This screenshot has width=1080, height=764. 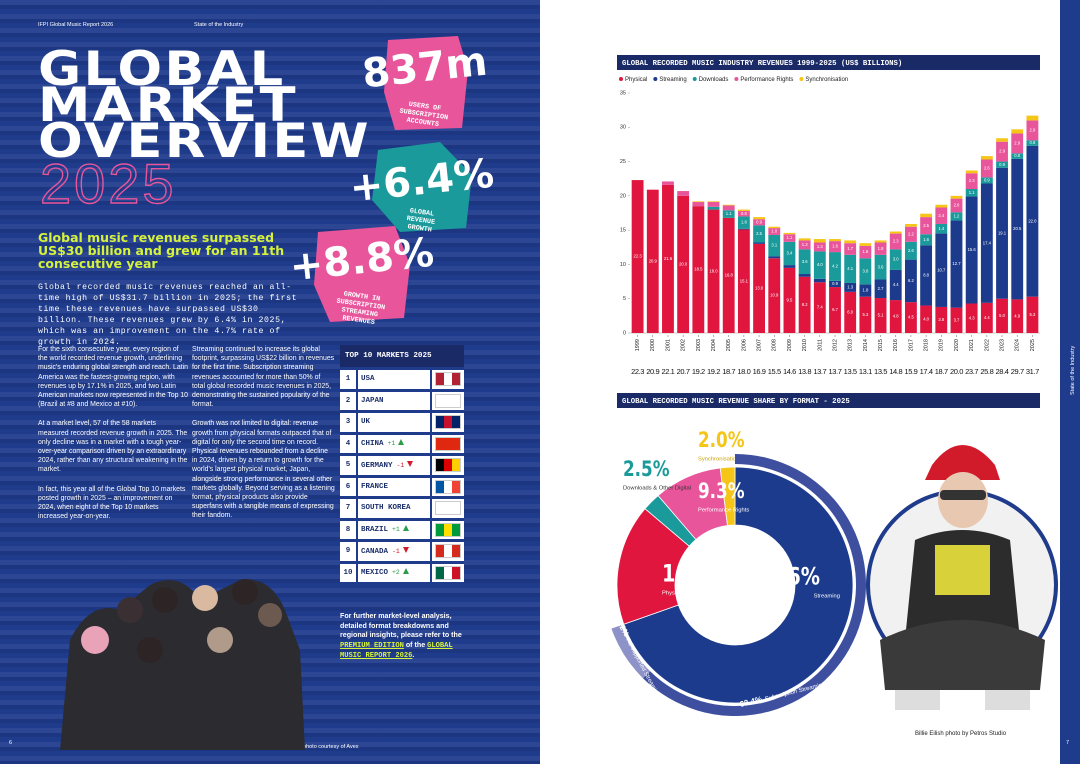 What do you see at coordinates (368, 379) in the screenshot?
I see `market: USA` at bounding box center [368, 379].